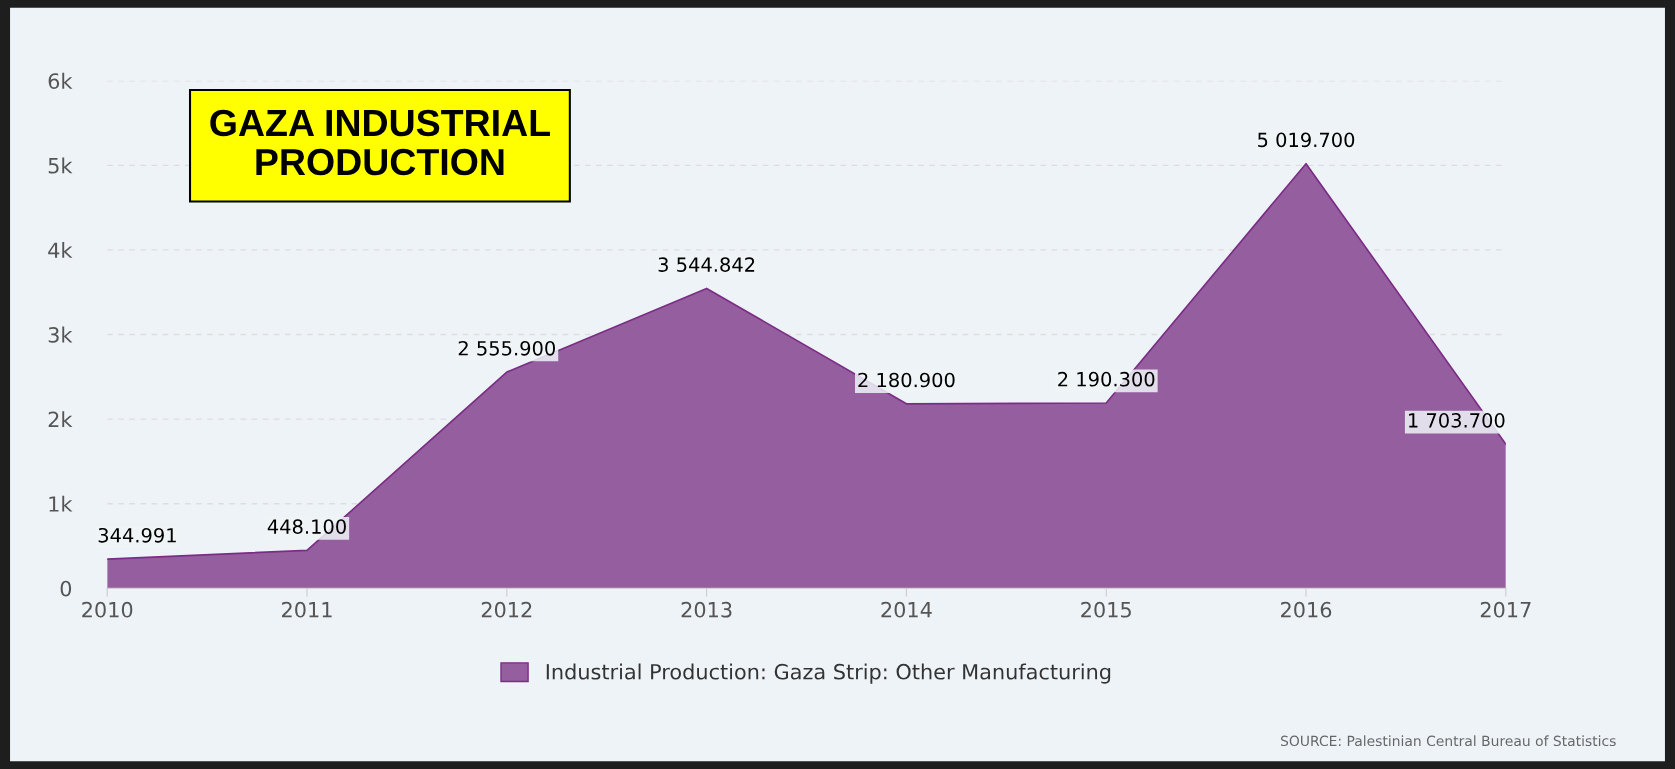  I want to click on x-tick-label: 2013, so click(706, 609).